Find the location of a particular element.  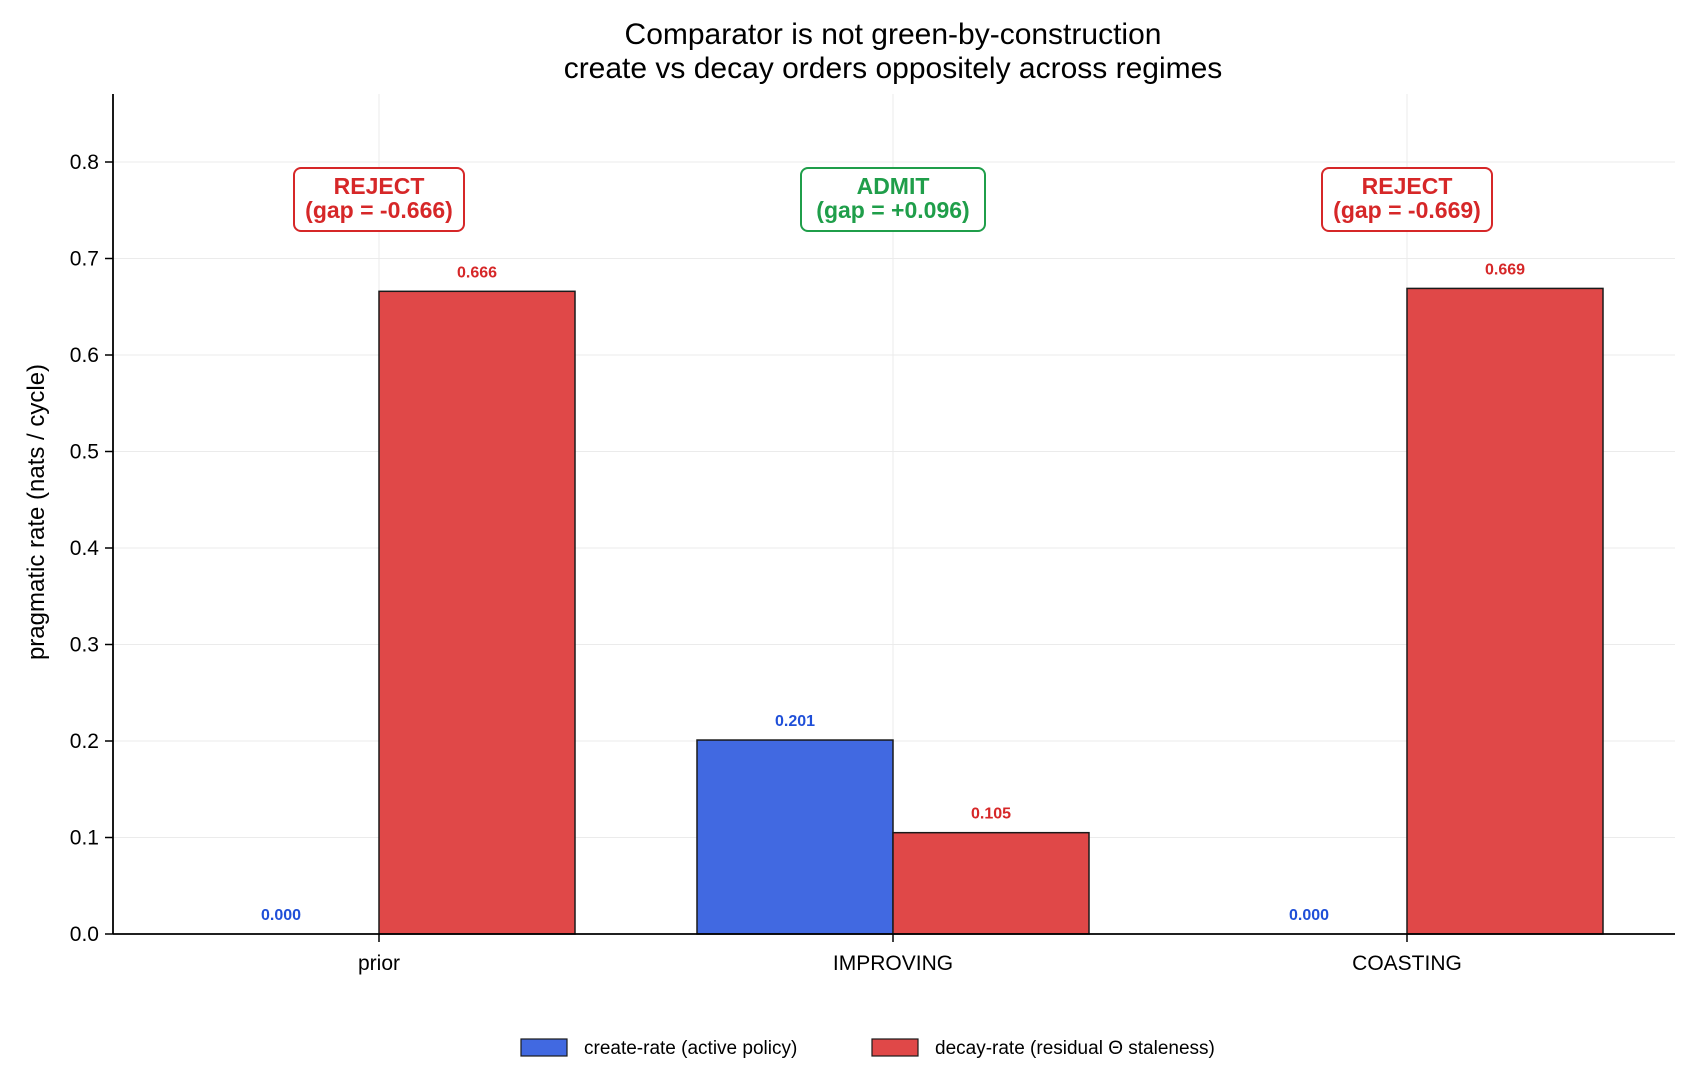

y-tick-label: 0.5 is located at coordinates (84, 452).